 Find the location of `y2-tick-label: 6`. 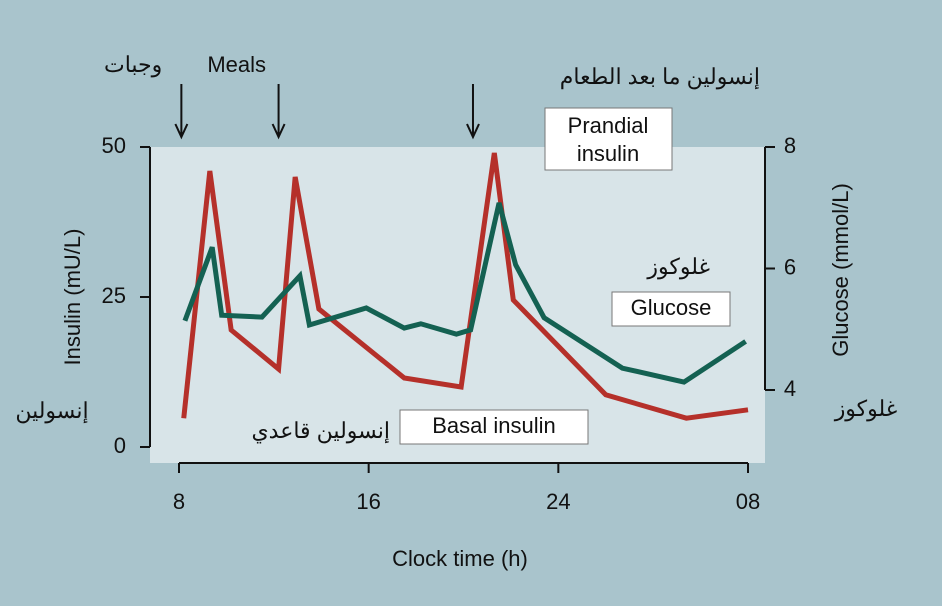

y2-tick-label: 6 is located at coordinates (790, 266).